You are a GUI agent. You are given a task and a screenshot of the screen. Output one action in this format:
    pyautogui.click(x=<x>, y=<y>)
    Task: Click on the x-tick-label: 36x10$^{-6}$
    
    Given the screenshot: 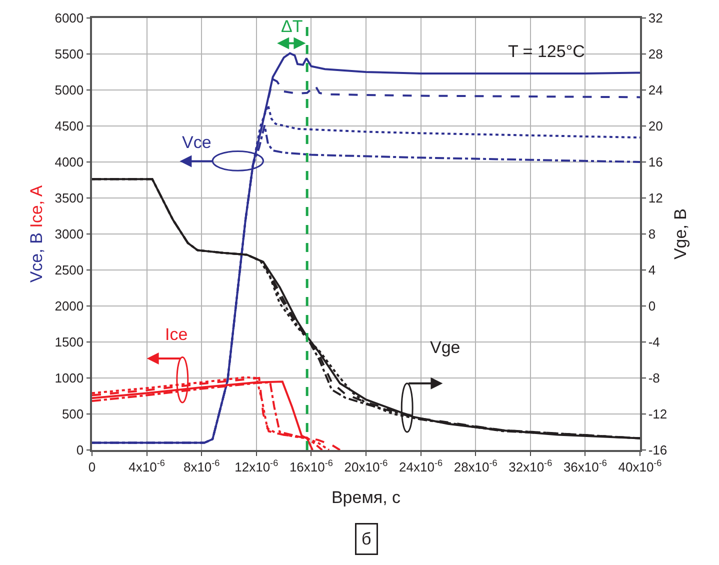 What is the action you would take?
    pyautogui.click(x=585, y=466)
    